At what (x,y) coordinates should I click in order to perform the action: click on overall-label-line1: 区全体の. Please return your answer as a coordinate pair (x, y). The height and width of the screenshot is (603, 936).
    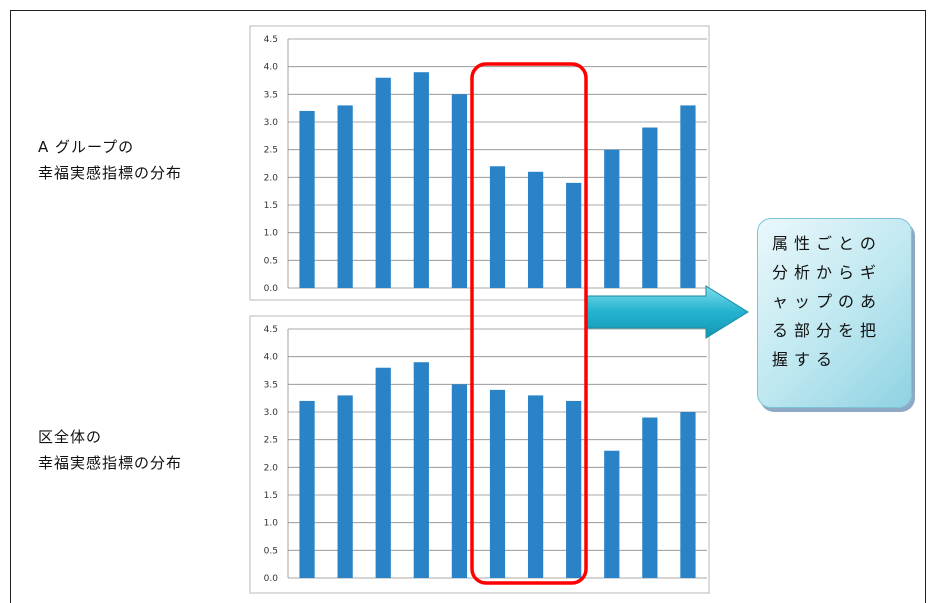
    Looking at the image, I should click on (70, 437).